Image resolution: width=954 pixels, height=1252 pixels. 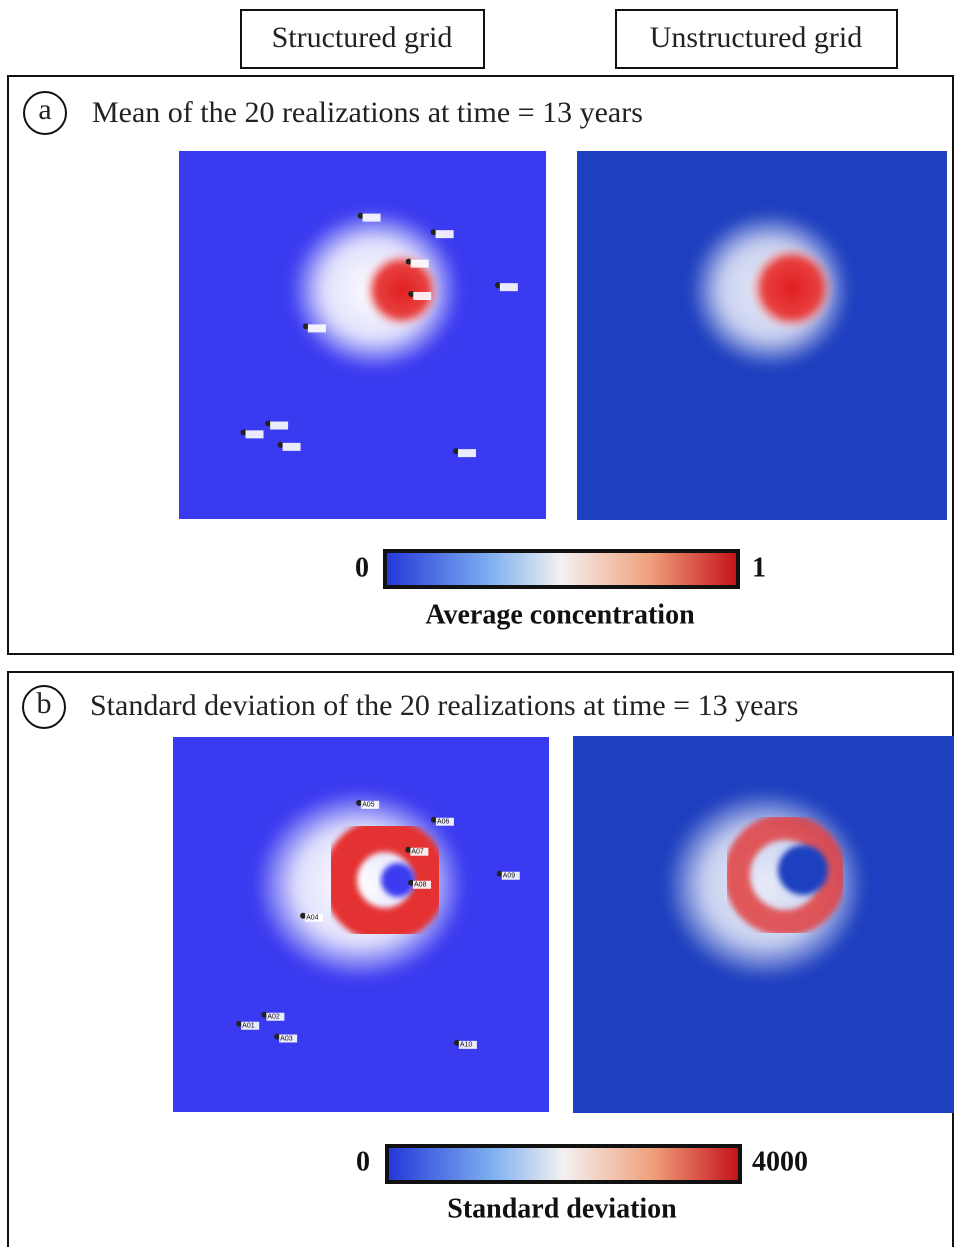 I want to click on well-label: A02, so click(x=273, y=1017).